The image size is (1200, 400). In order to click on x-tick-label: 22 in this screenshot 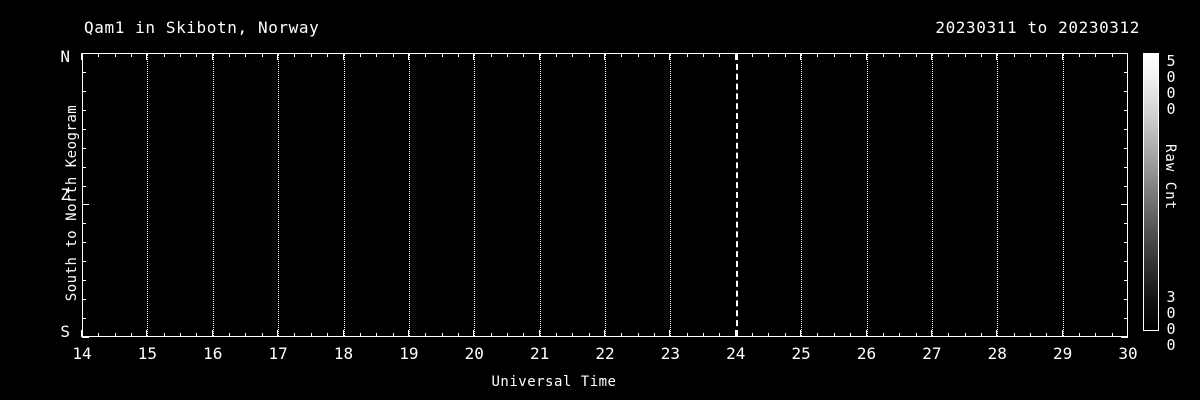, I will do `click(605, 353)`.